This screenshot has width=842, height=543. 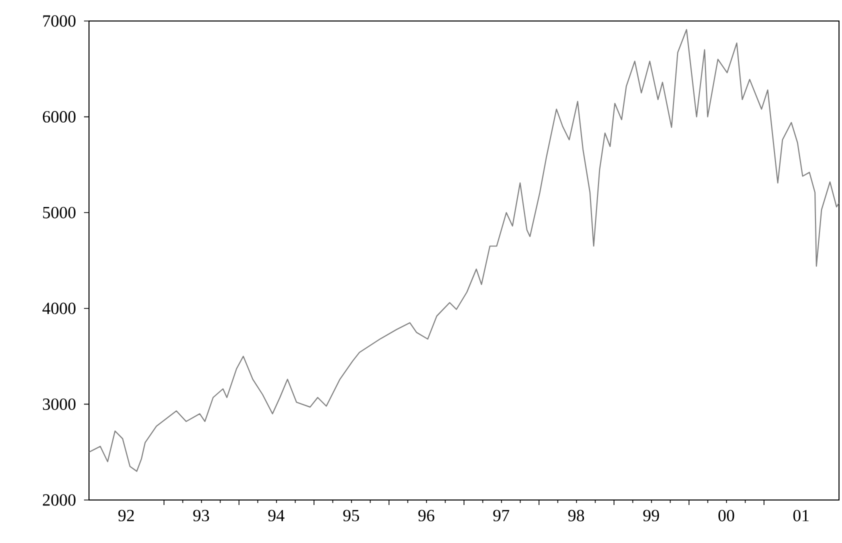 I want to click on y-tick-label: 5000, so click(x=59, y=212).